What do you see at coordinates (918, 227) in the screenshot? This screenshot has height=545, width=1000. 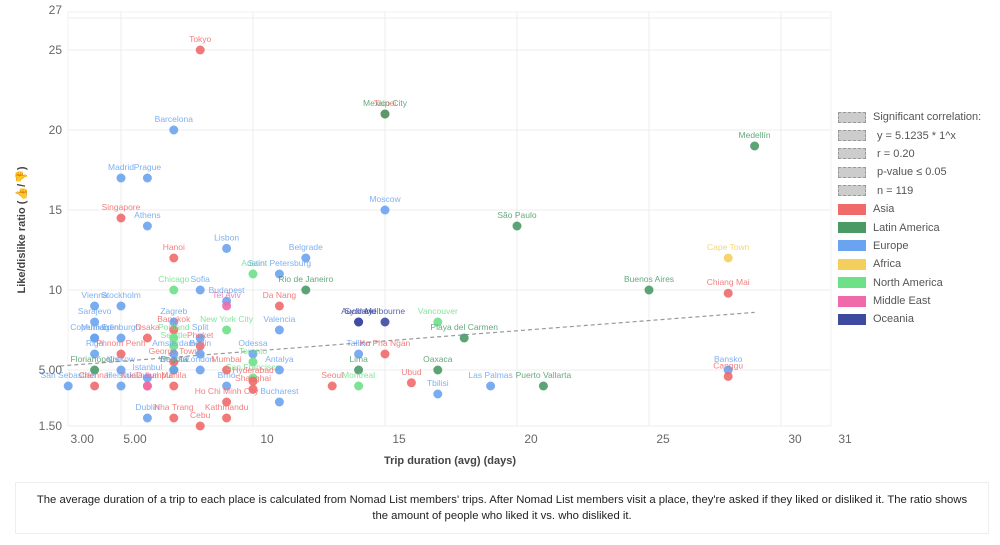 I see `legend-item-region: Latin America` at bounding box center [918, 227].